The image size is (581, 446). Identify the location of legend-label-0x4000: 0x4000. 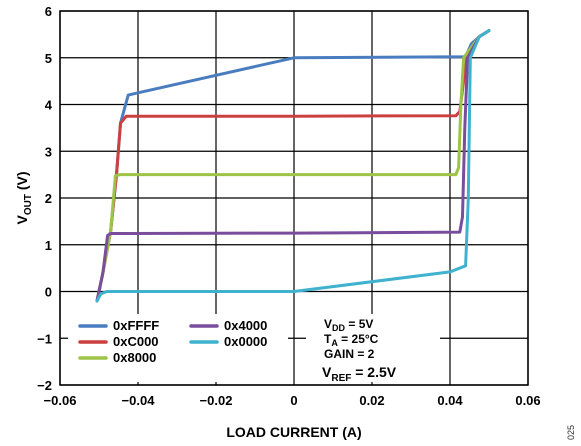
(245, 325).